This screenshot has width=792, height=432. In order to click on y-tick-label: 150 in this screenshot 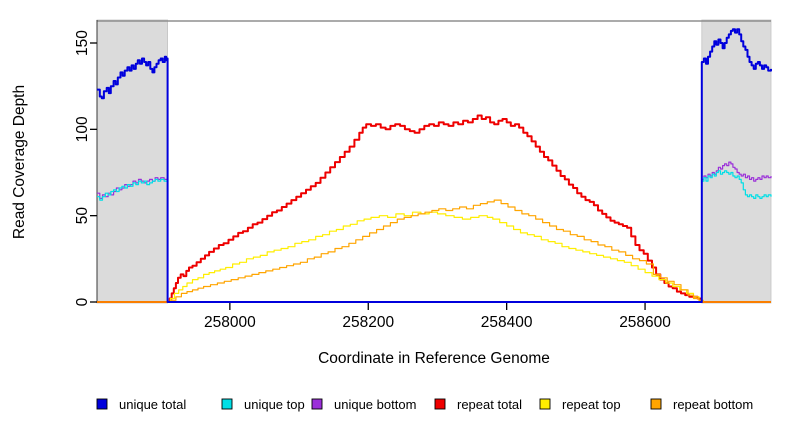, I will do `click(82, 43)`.